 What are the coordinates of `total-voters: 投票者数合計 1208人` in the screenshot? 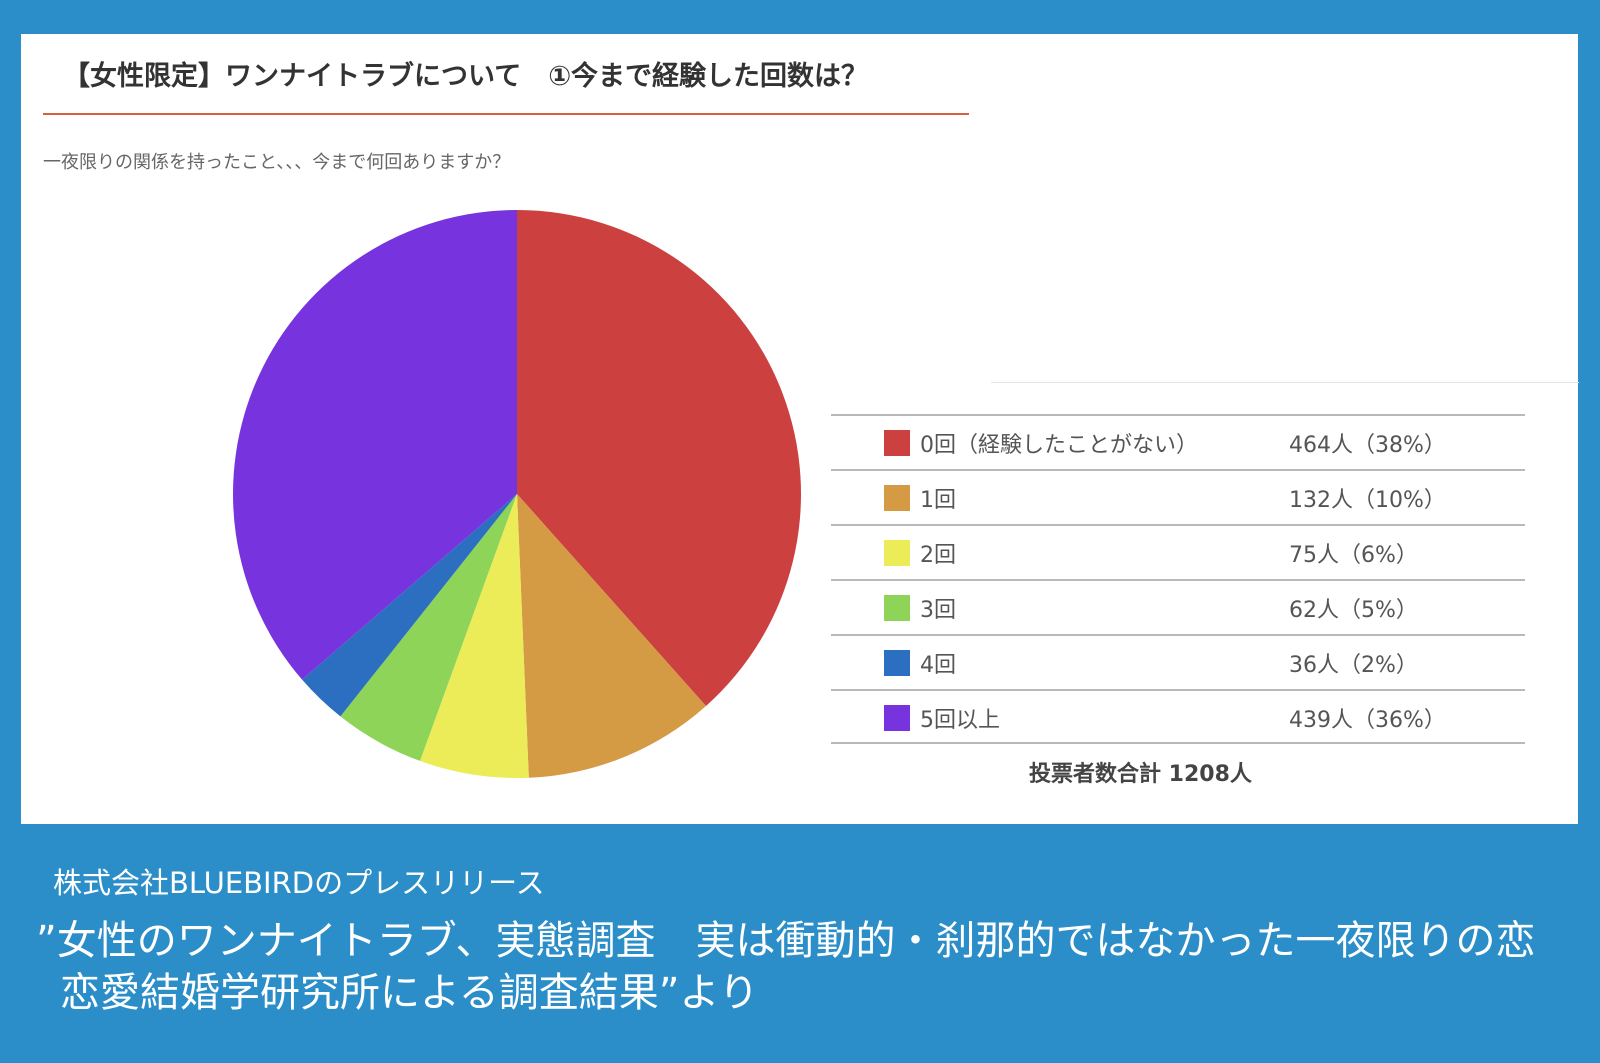 It's located at (1140, 774).